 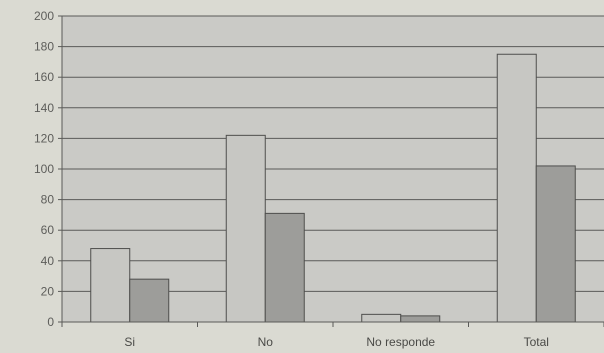 I want to click on y-tick-label-100: 100, so click(x=44, y=169).